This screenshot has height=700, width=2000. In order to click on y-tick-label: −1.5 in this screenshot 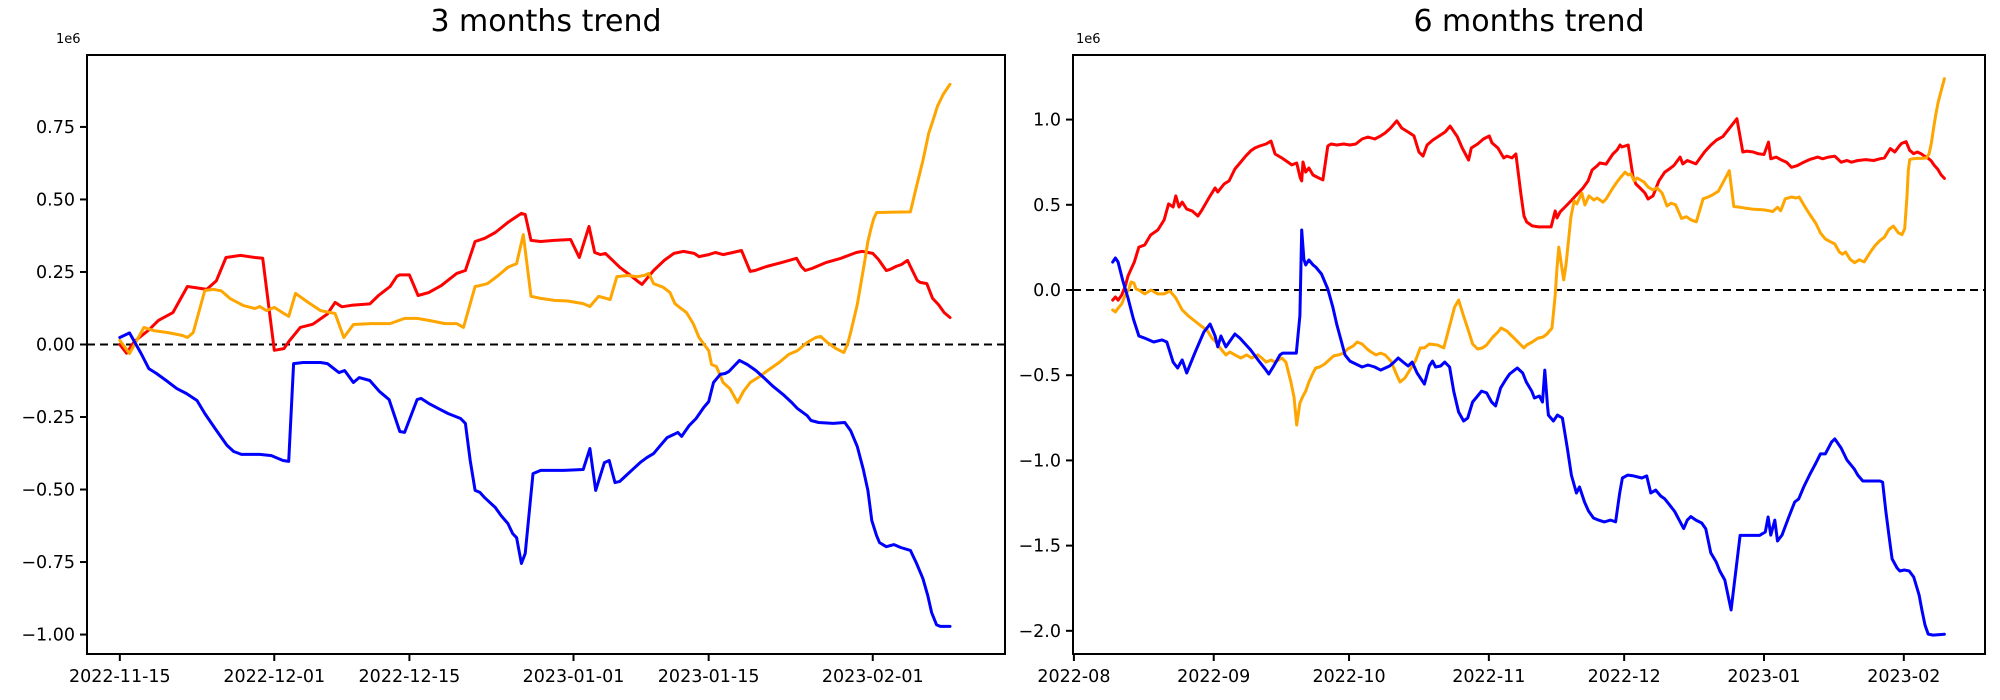, I will do `click(1040, 547)`.